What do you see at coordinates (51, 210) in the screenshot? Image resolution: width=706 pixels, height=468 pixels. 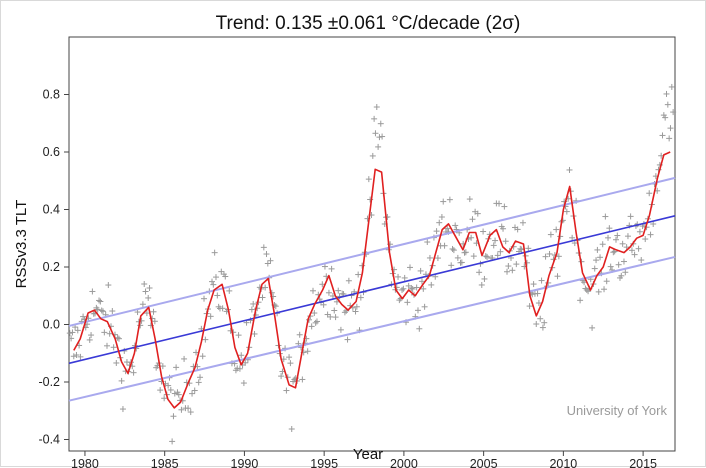 I see `y-tick-label-4: 0.4` at bounding box center [51, 210].